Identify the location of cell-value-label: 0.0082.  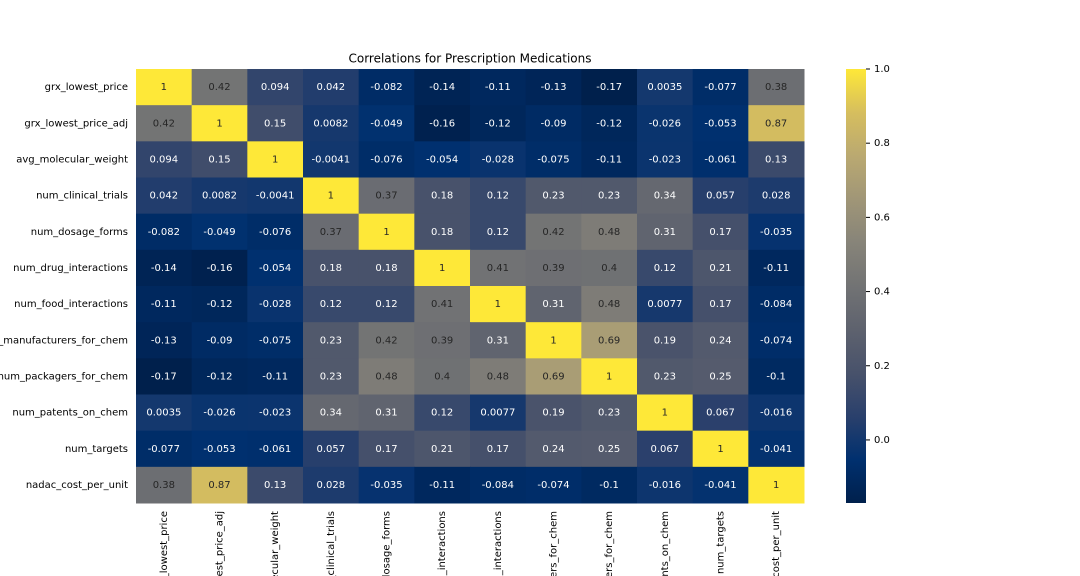
(219, 196).